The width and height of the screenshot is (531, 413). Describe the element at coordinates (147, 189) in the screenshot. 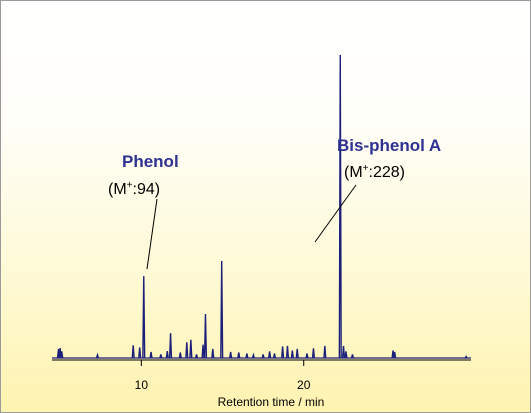

I see `phenol-ion-mass: :94)` at that location.